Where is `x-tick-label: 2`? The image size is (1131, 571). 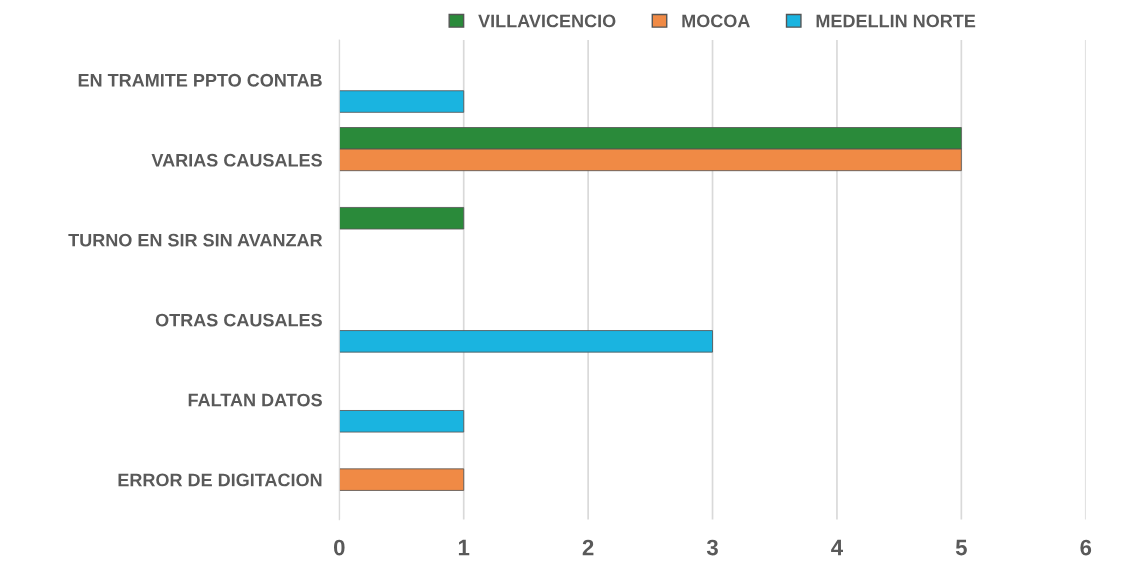
x-tick-label: 2 is located at coordinates (588, 547).